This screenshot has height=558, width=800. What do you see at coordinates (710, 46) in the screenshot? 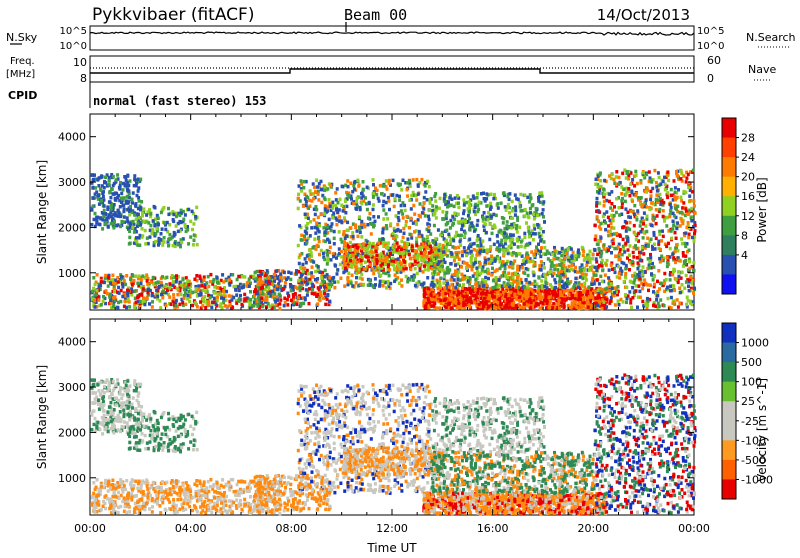
I see `nsearch-tick-bottom: 10^0` at bounding box center [710, 46].